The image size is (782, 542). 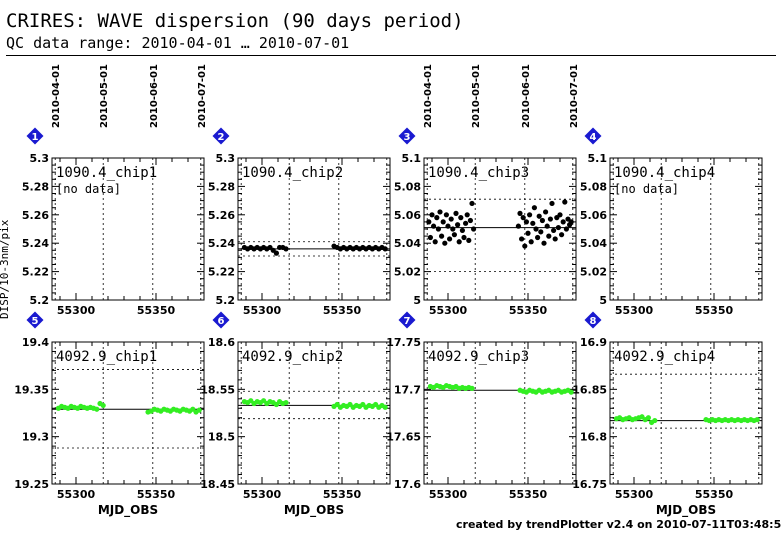 I want to click on badge-number: 6, so click(x=221, y=321).